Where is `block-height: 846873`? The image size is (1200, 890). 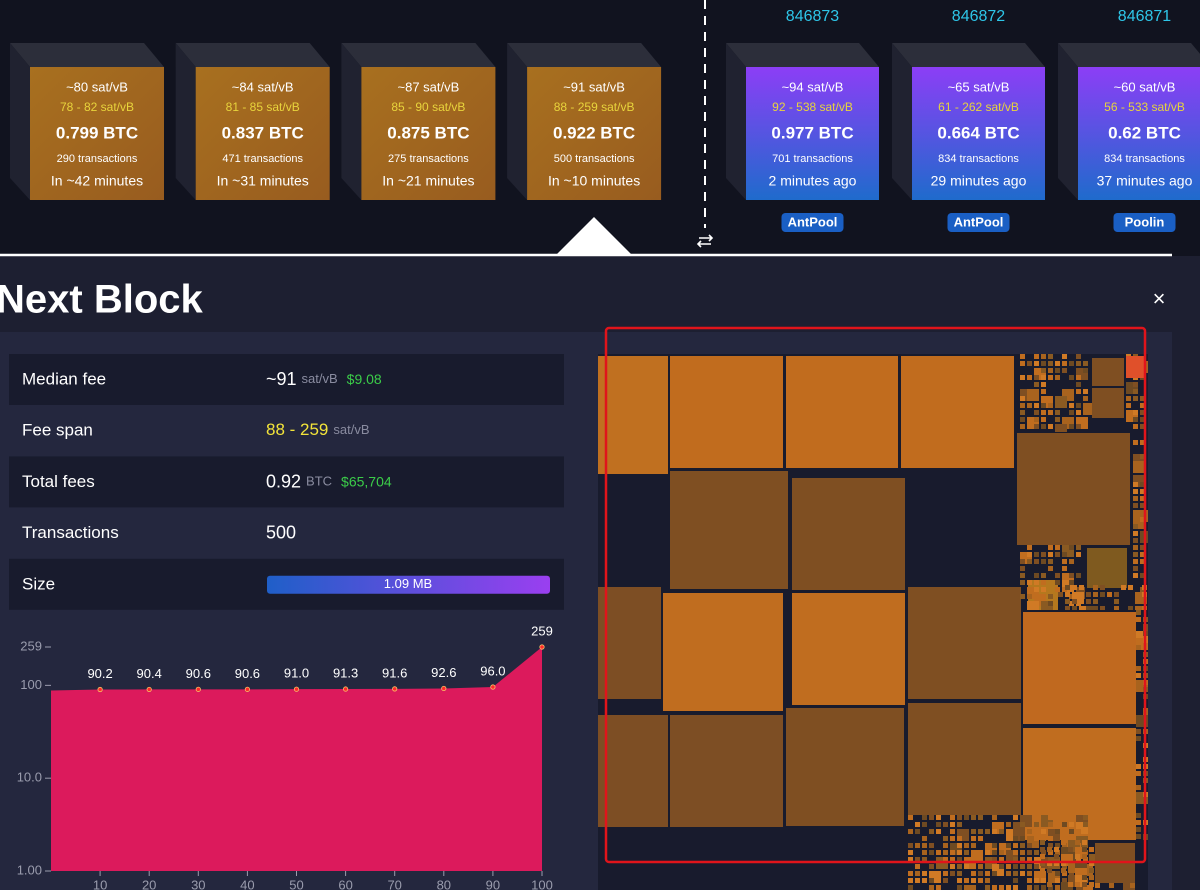
block-height: 846873 is located at coordinates (812, 16).